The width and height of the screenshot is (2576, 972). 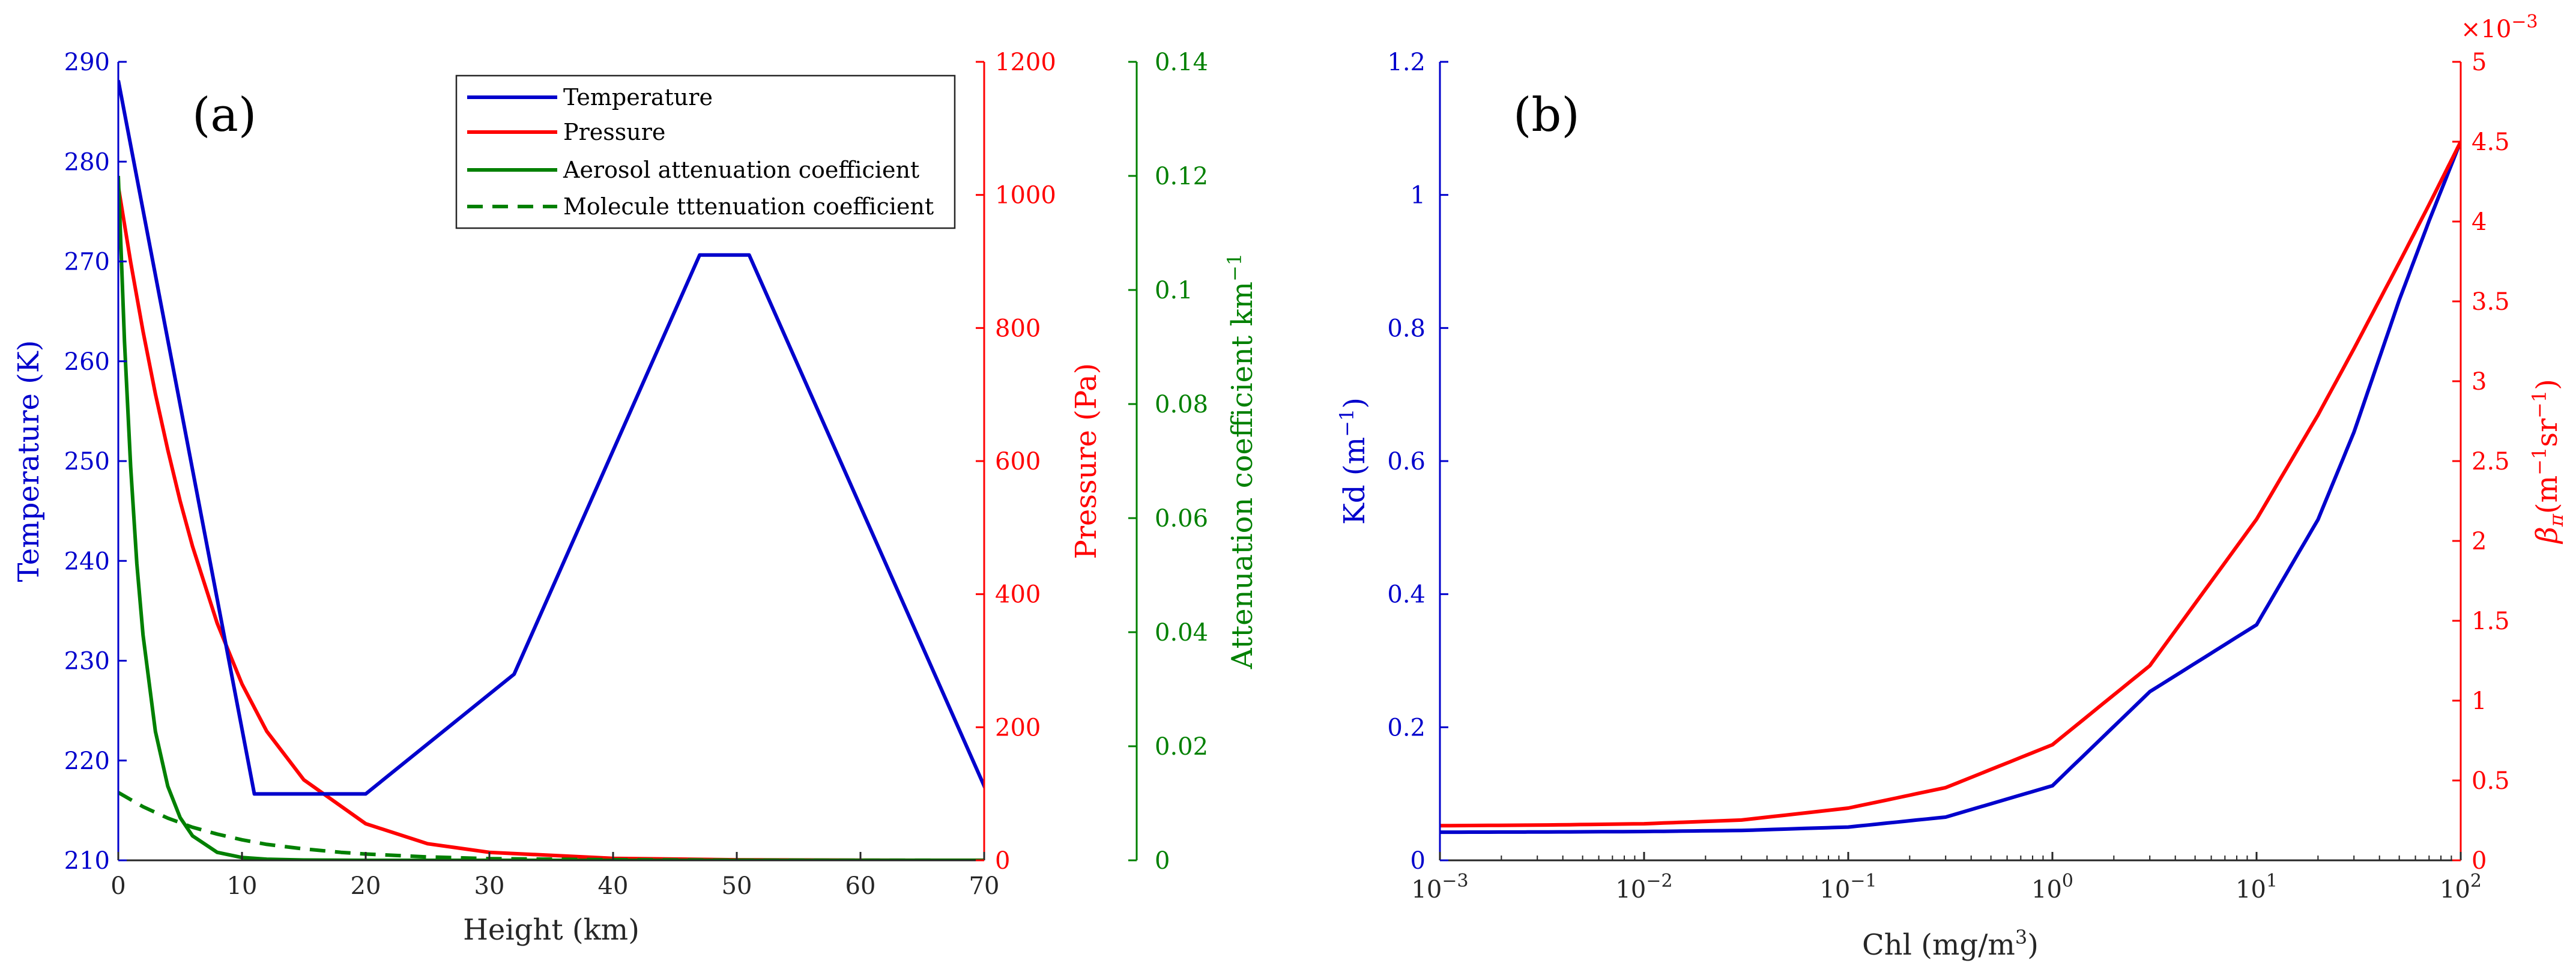 What do you see at coordinates (1181, 747) in the screenshot?
I see `attenuation-tick-label: 0.02` at bounding box center [1181, 747].